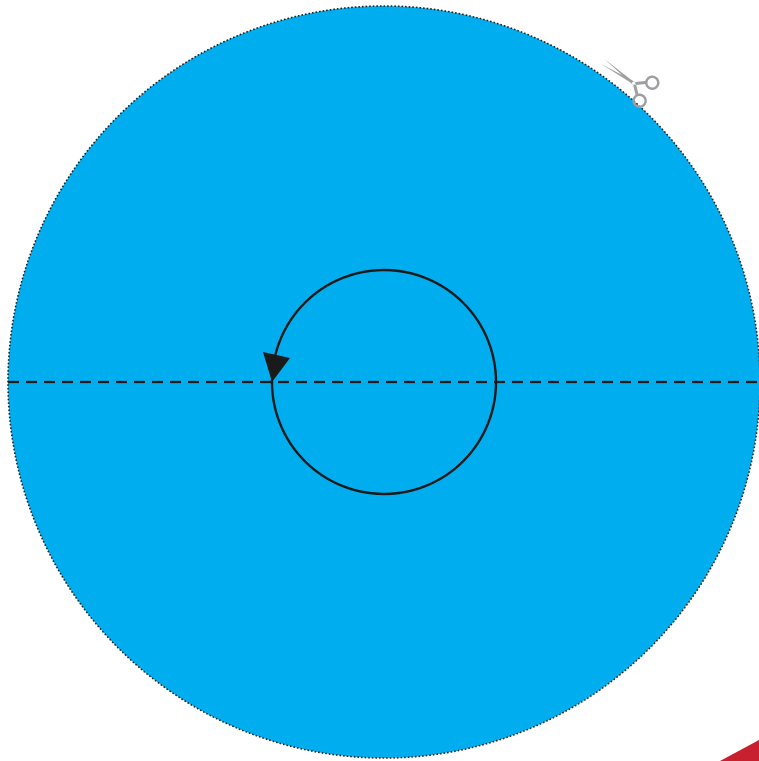 The image size is (759, 761). Describe the element at coordinates (739, 750) in the screenshot. I see `corner-tab` at that location.